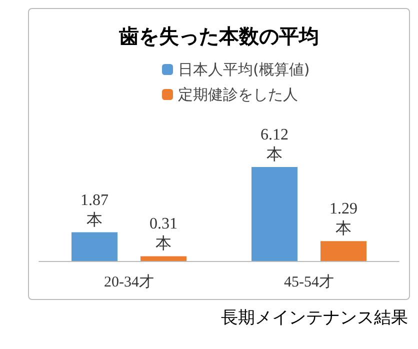 This screenshot has height=349, width=418. Describe the element at coordinates (344, 219) in the screenshot. I see `data-label: 1.29 本` at that location.